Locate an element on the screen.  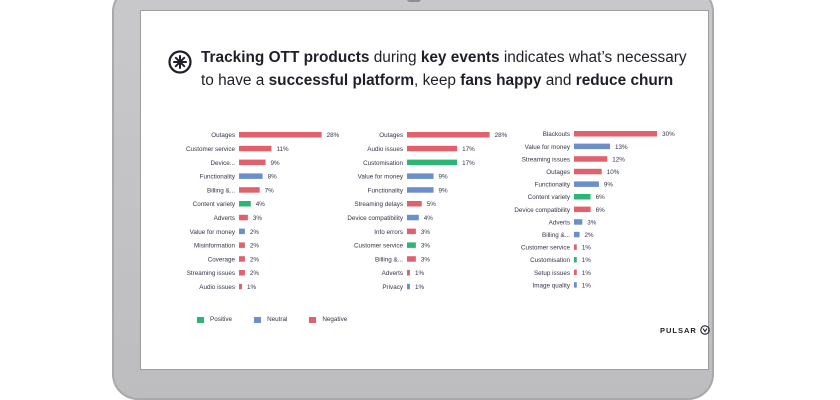
headline-part-9: reduce churn is located at coordinates (624, 80).